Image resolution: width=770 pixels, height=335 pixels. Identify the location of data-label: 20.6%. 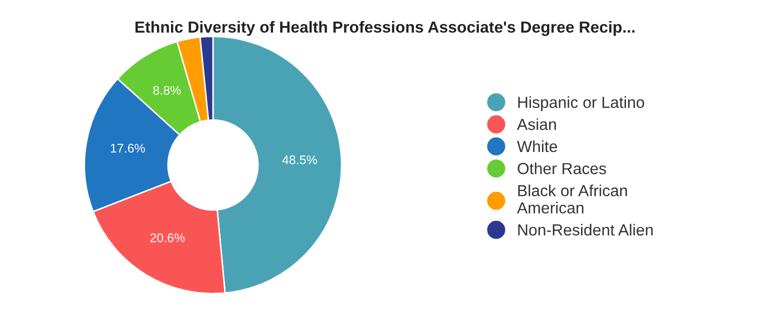
(167, 237).